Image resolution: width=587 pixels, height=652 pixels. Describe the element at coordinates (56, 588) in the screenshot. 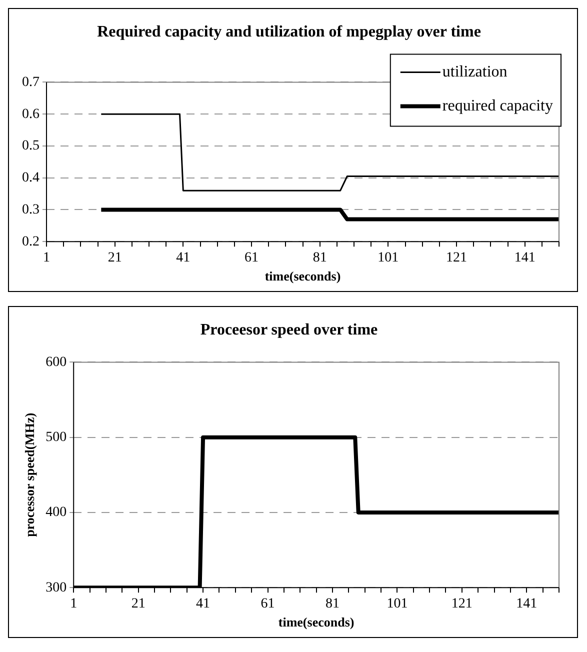

I see `y-tick-label: 300` at that location.